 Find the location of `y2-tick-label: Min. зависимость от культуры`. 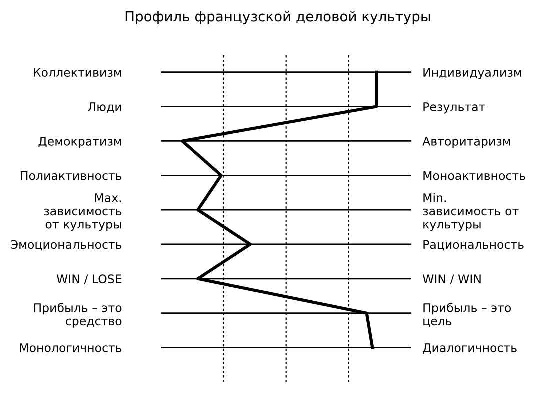

y2-tick-label: Min. зависимость от культуры is located at coordinates (471, 212).